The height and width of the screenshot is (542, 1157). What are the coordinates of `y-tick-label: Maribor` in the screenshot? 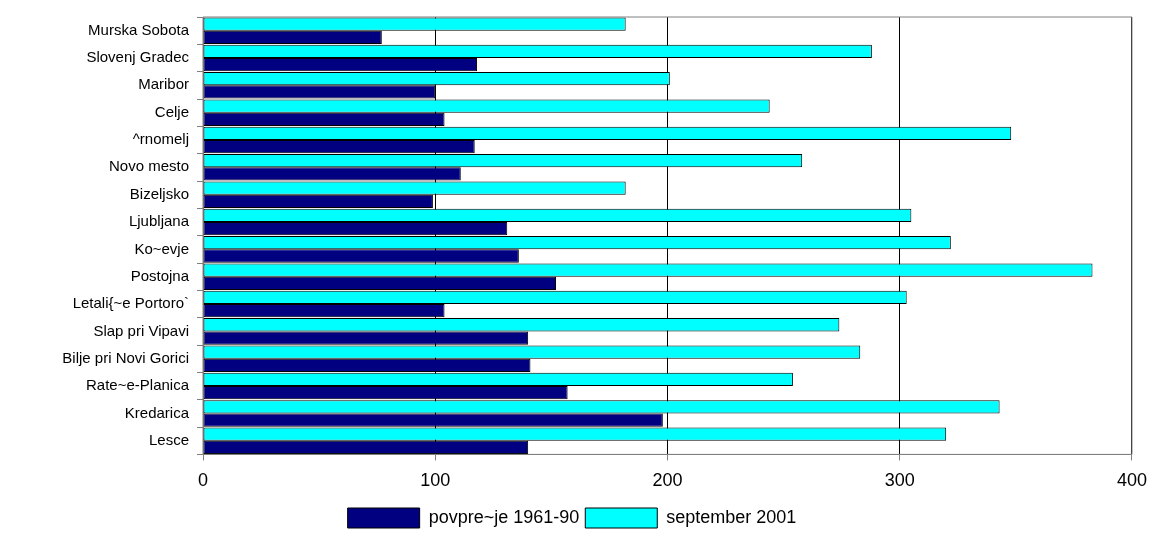 It's located at (163, 84).